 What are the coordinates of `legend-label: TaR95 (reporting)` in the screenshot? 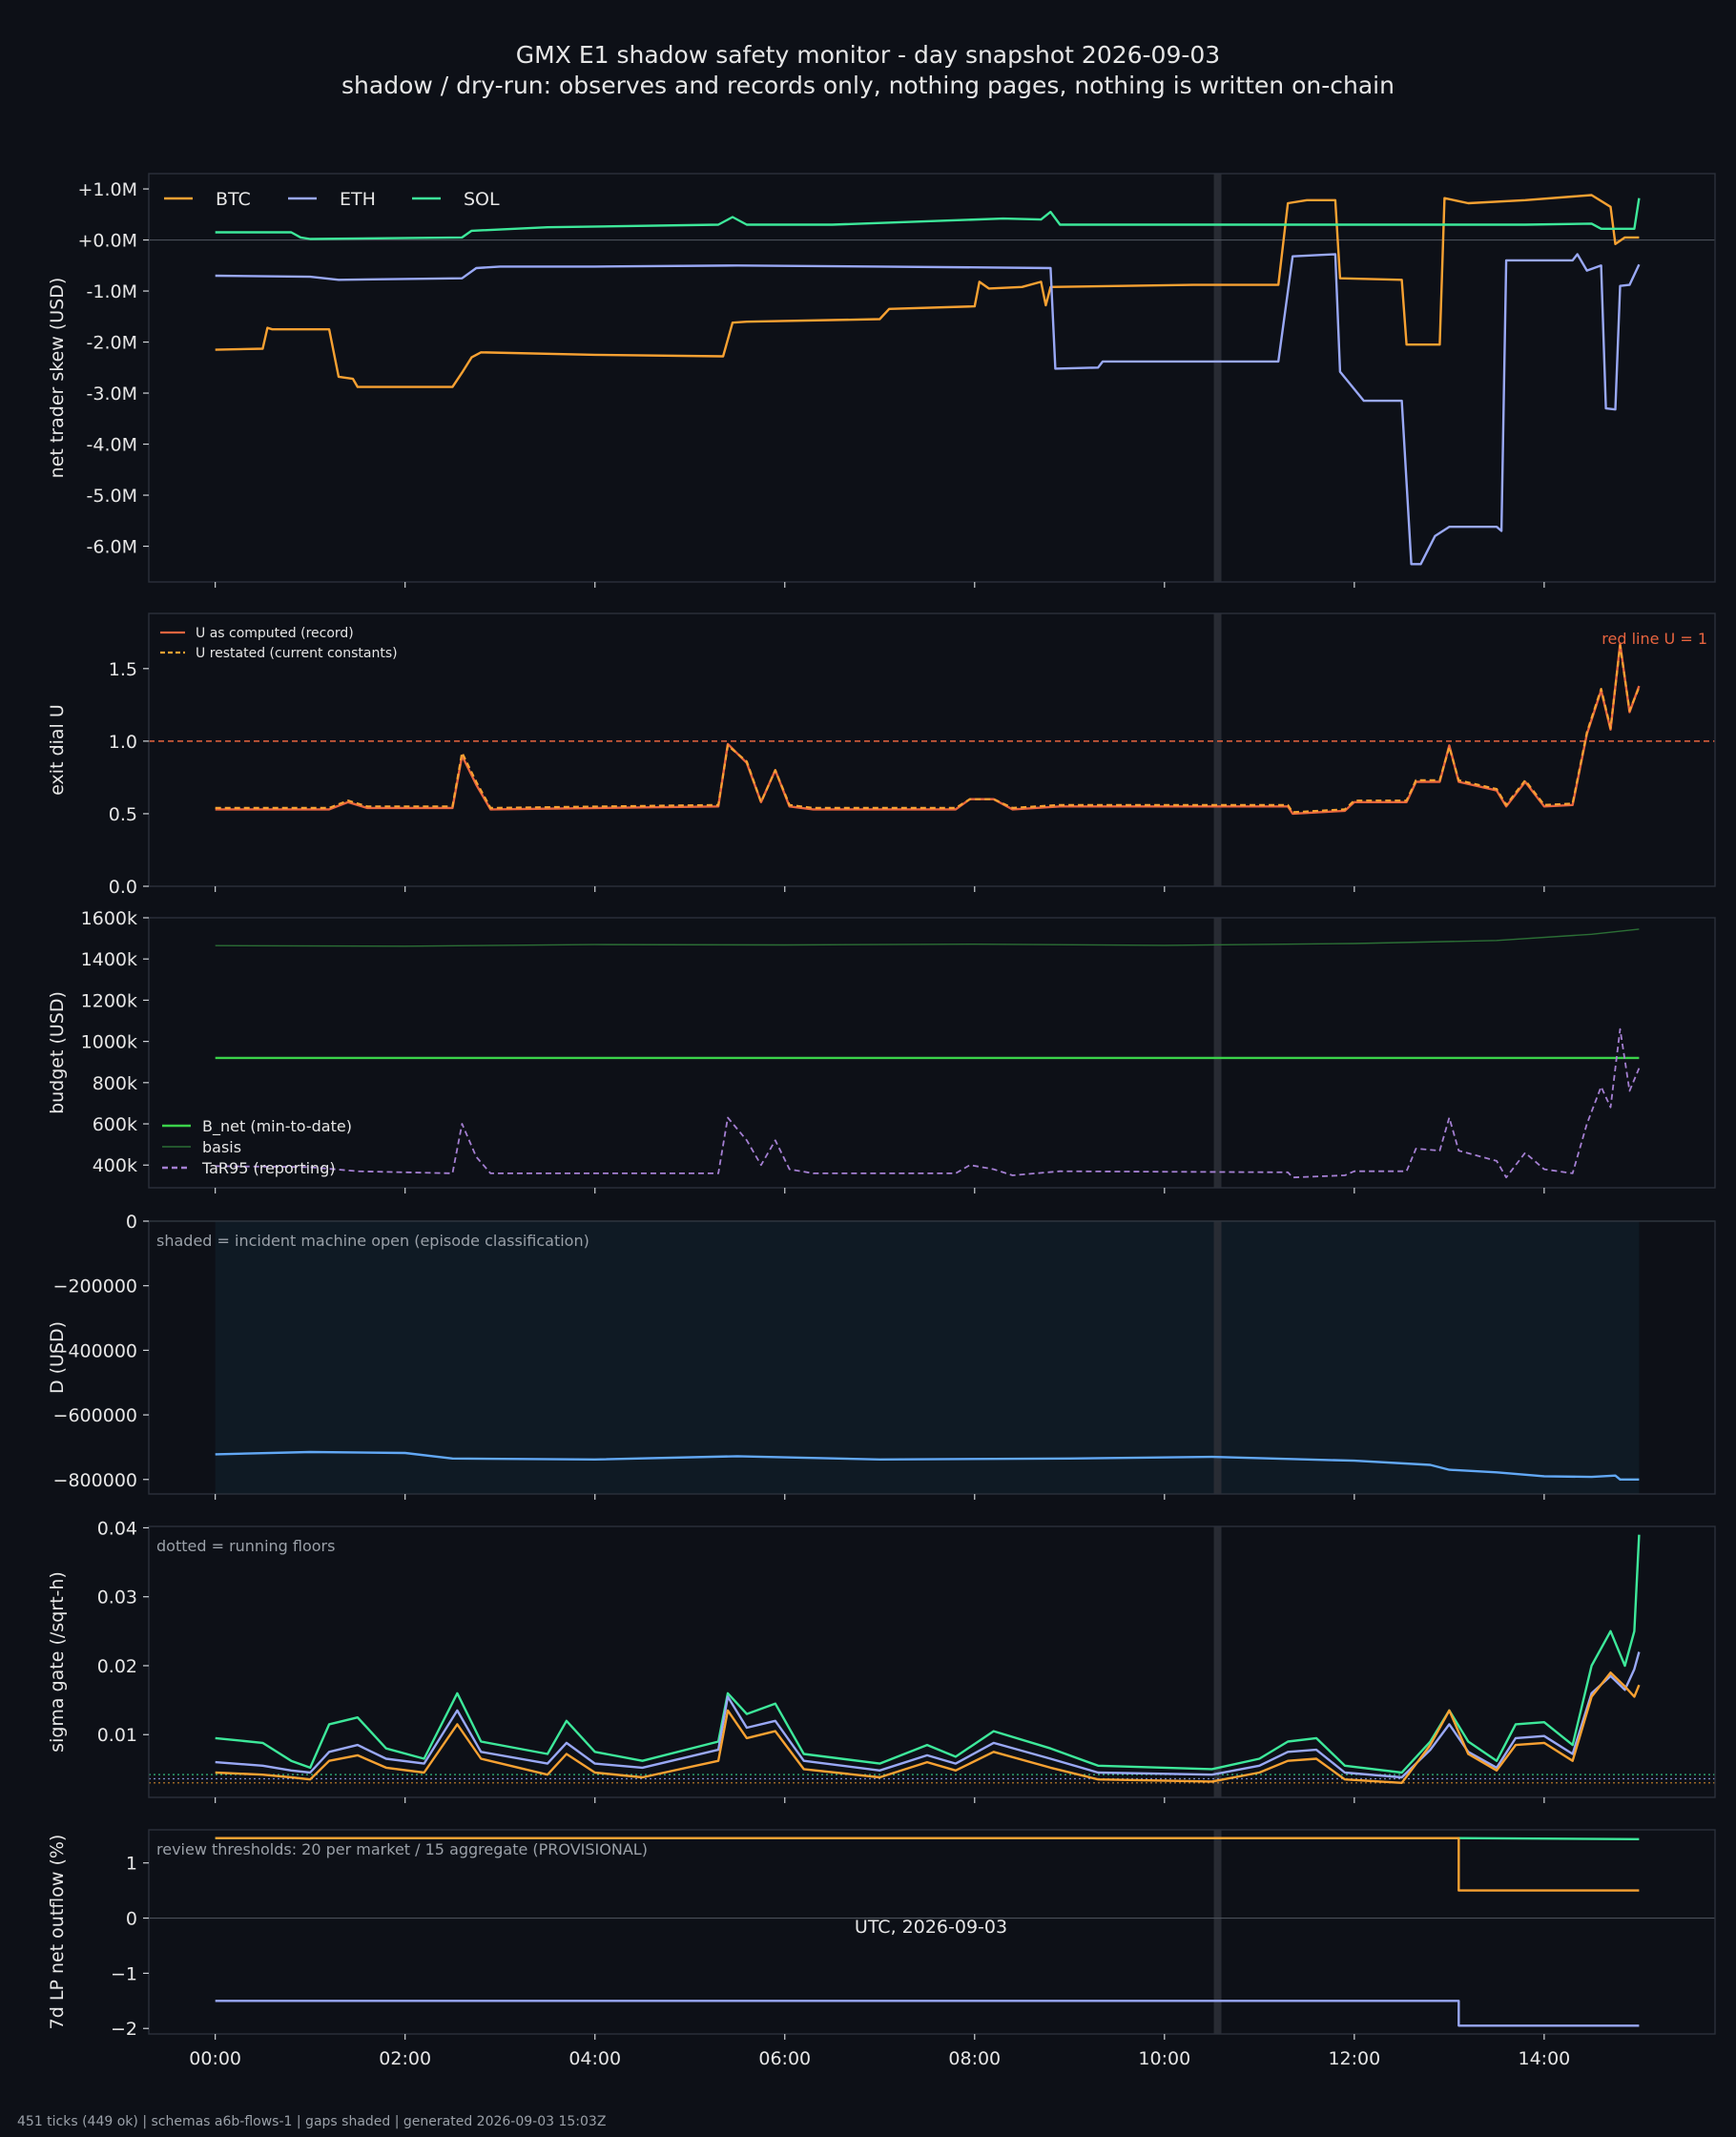 It's located at (268, 1168).